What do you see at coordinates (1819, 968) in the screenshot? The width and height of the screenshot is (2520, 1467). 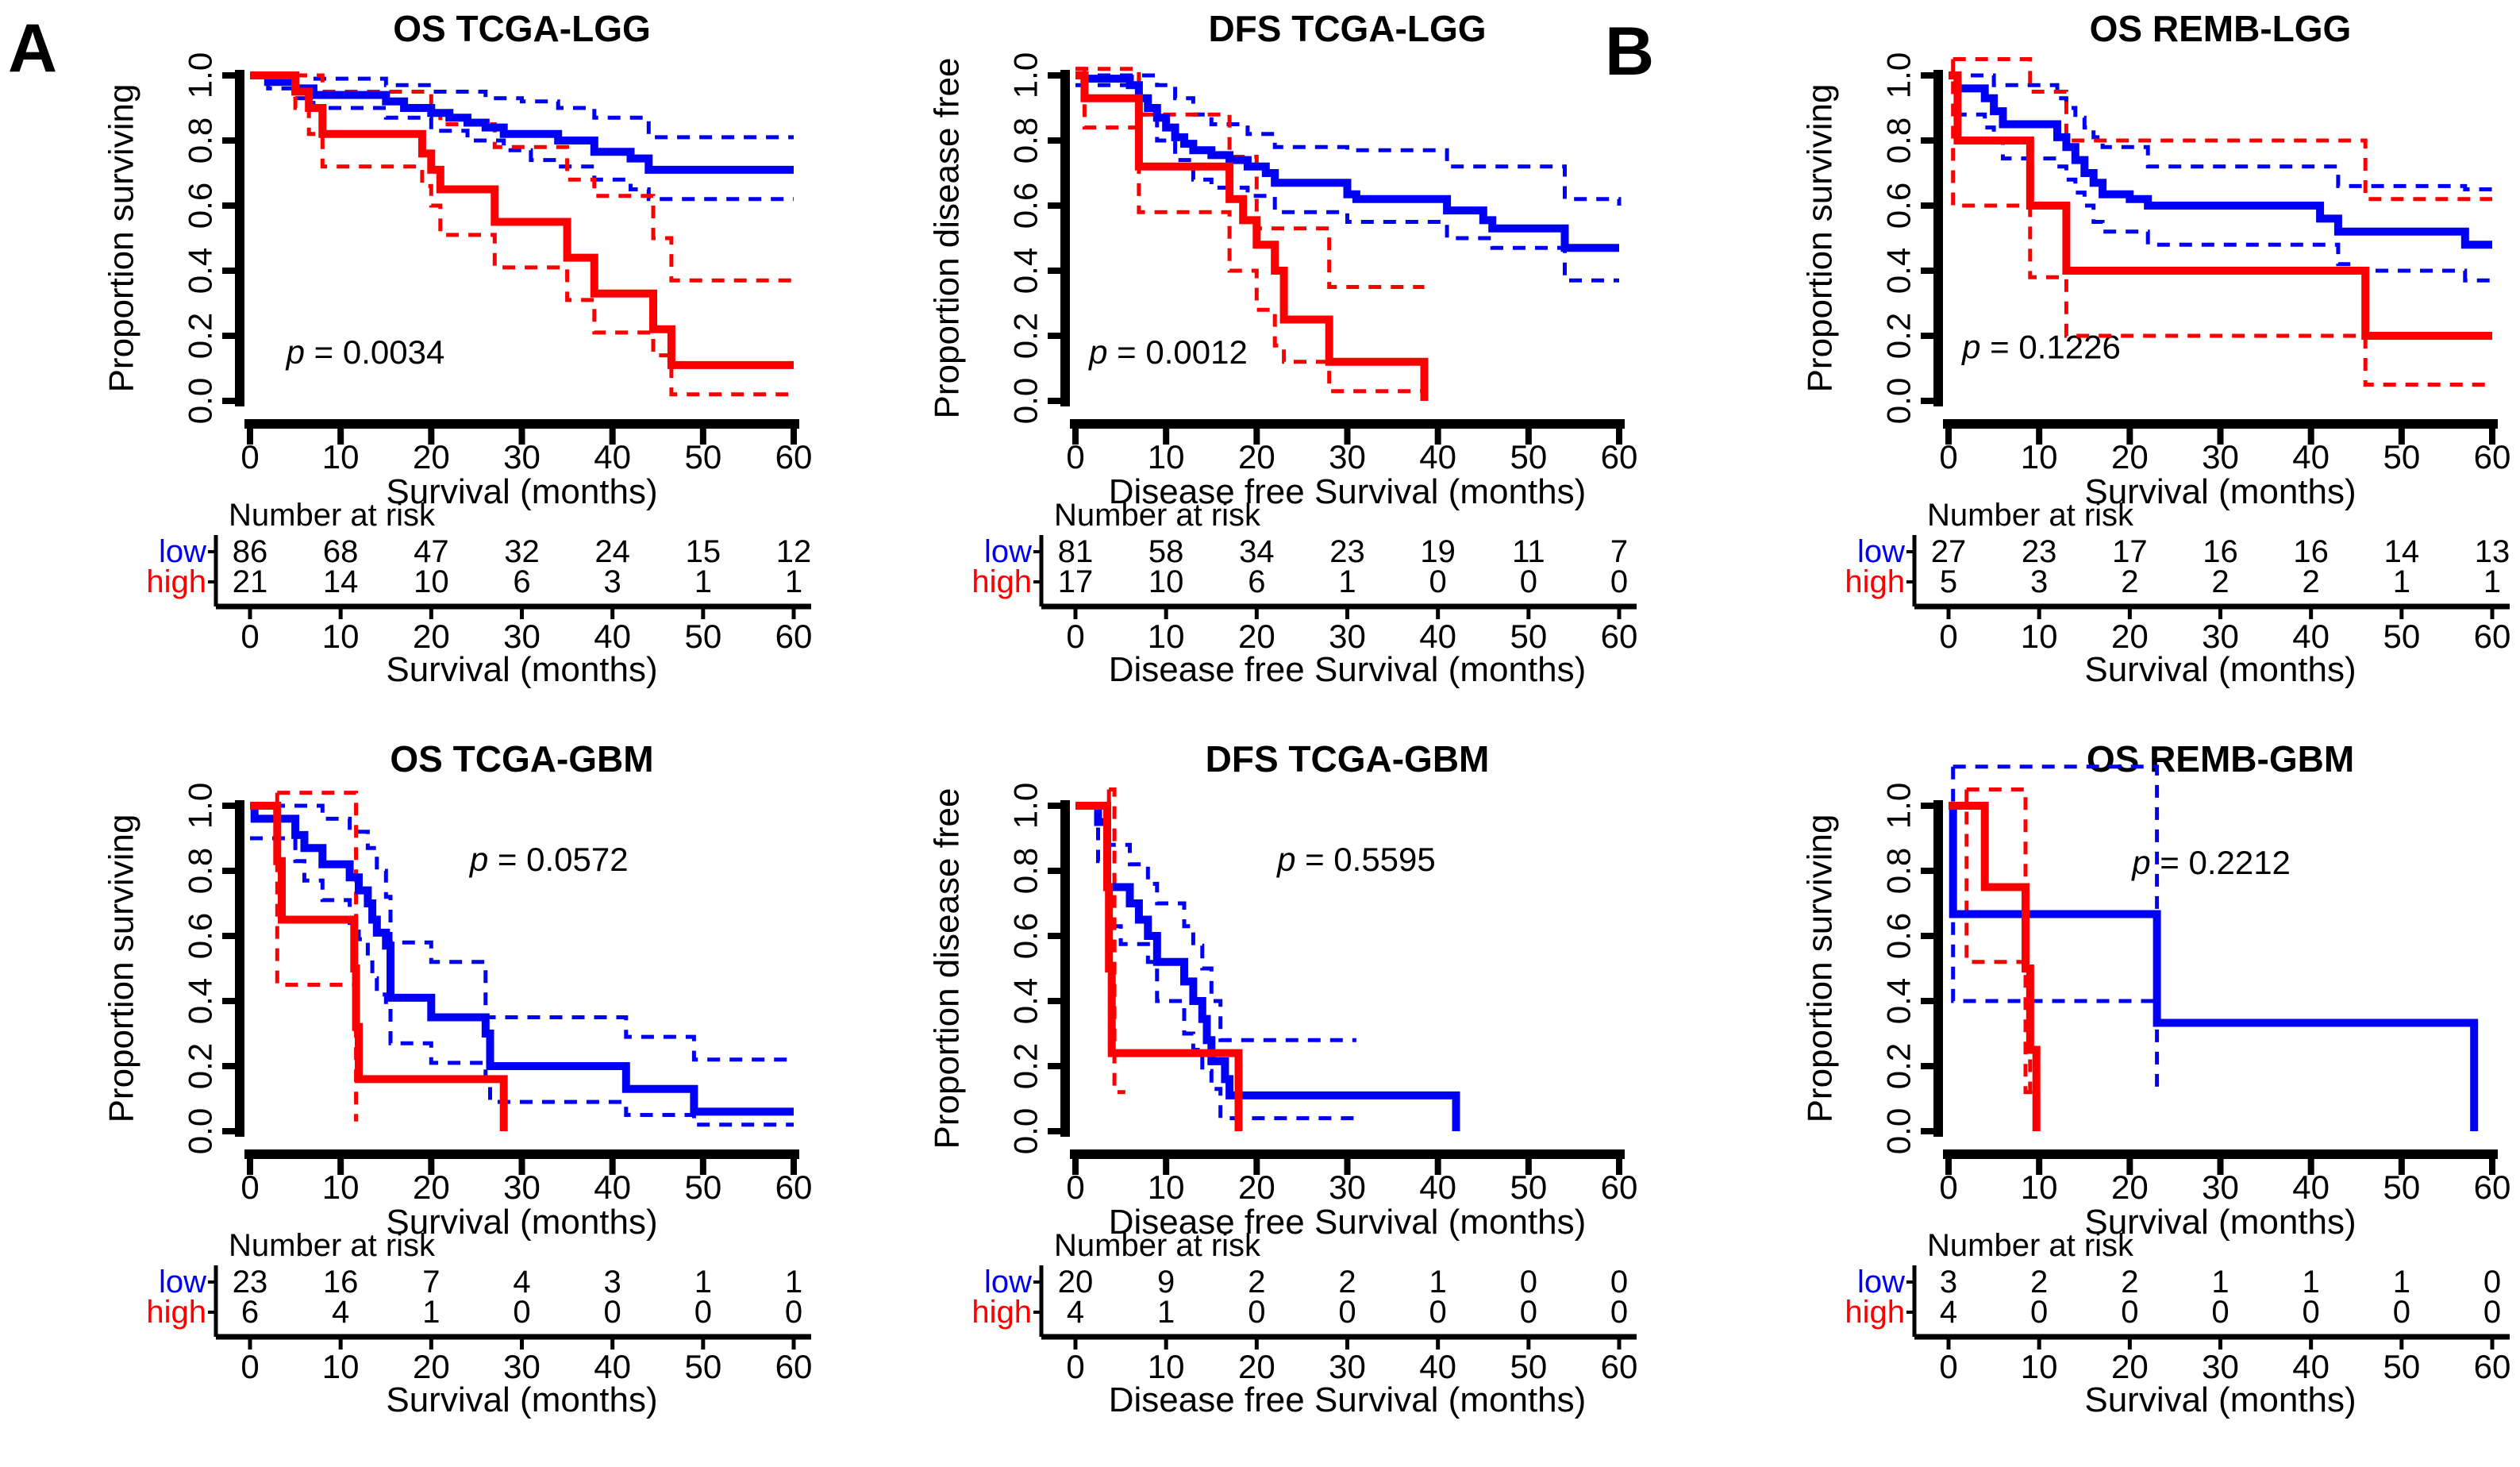 I see `y-axis-title: Proportion surviving` at bounding box center [1819, 968].